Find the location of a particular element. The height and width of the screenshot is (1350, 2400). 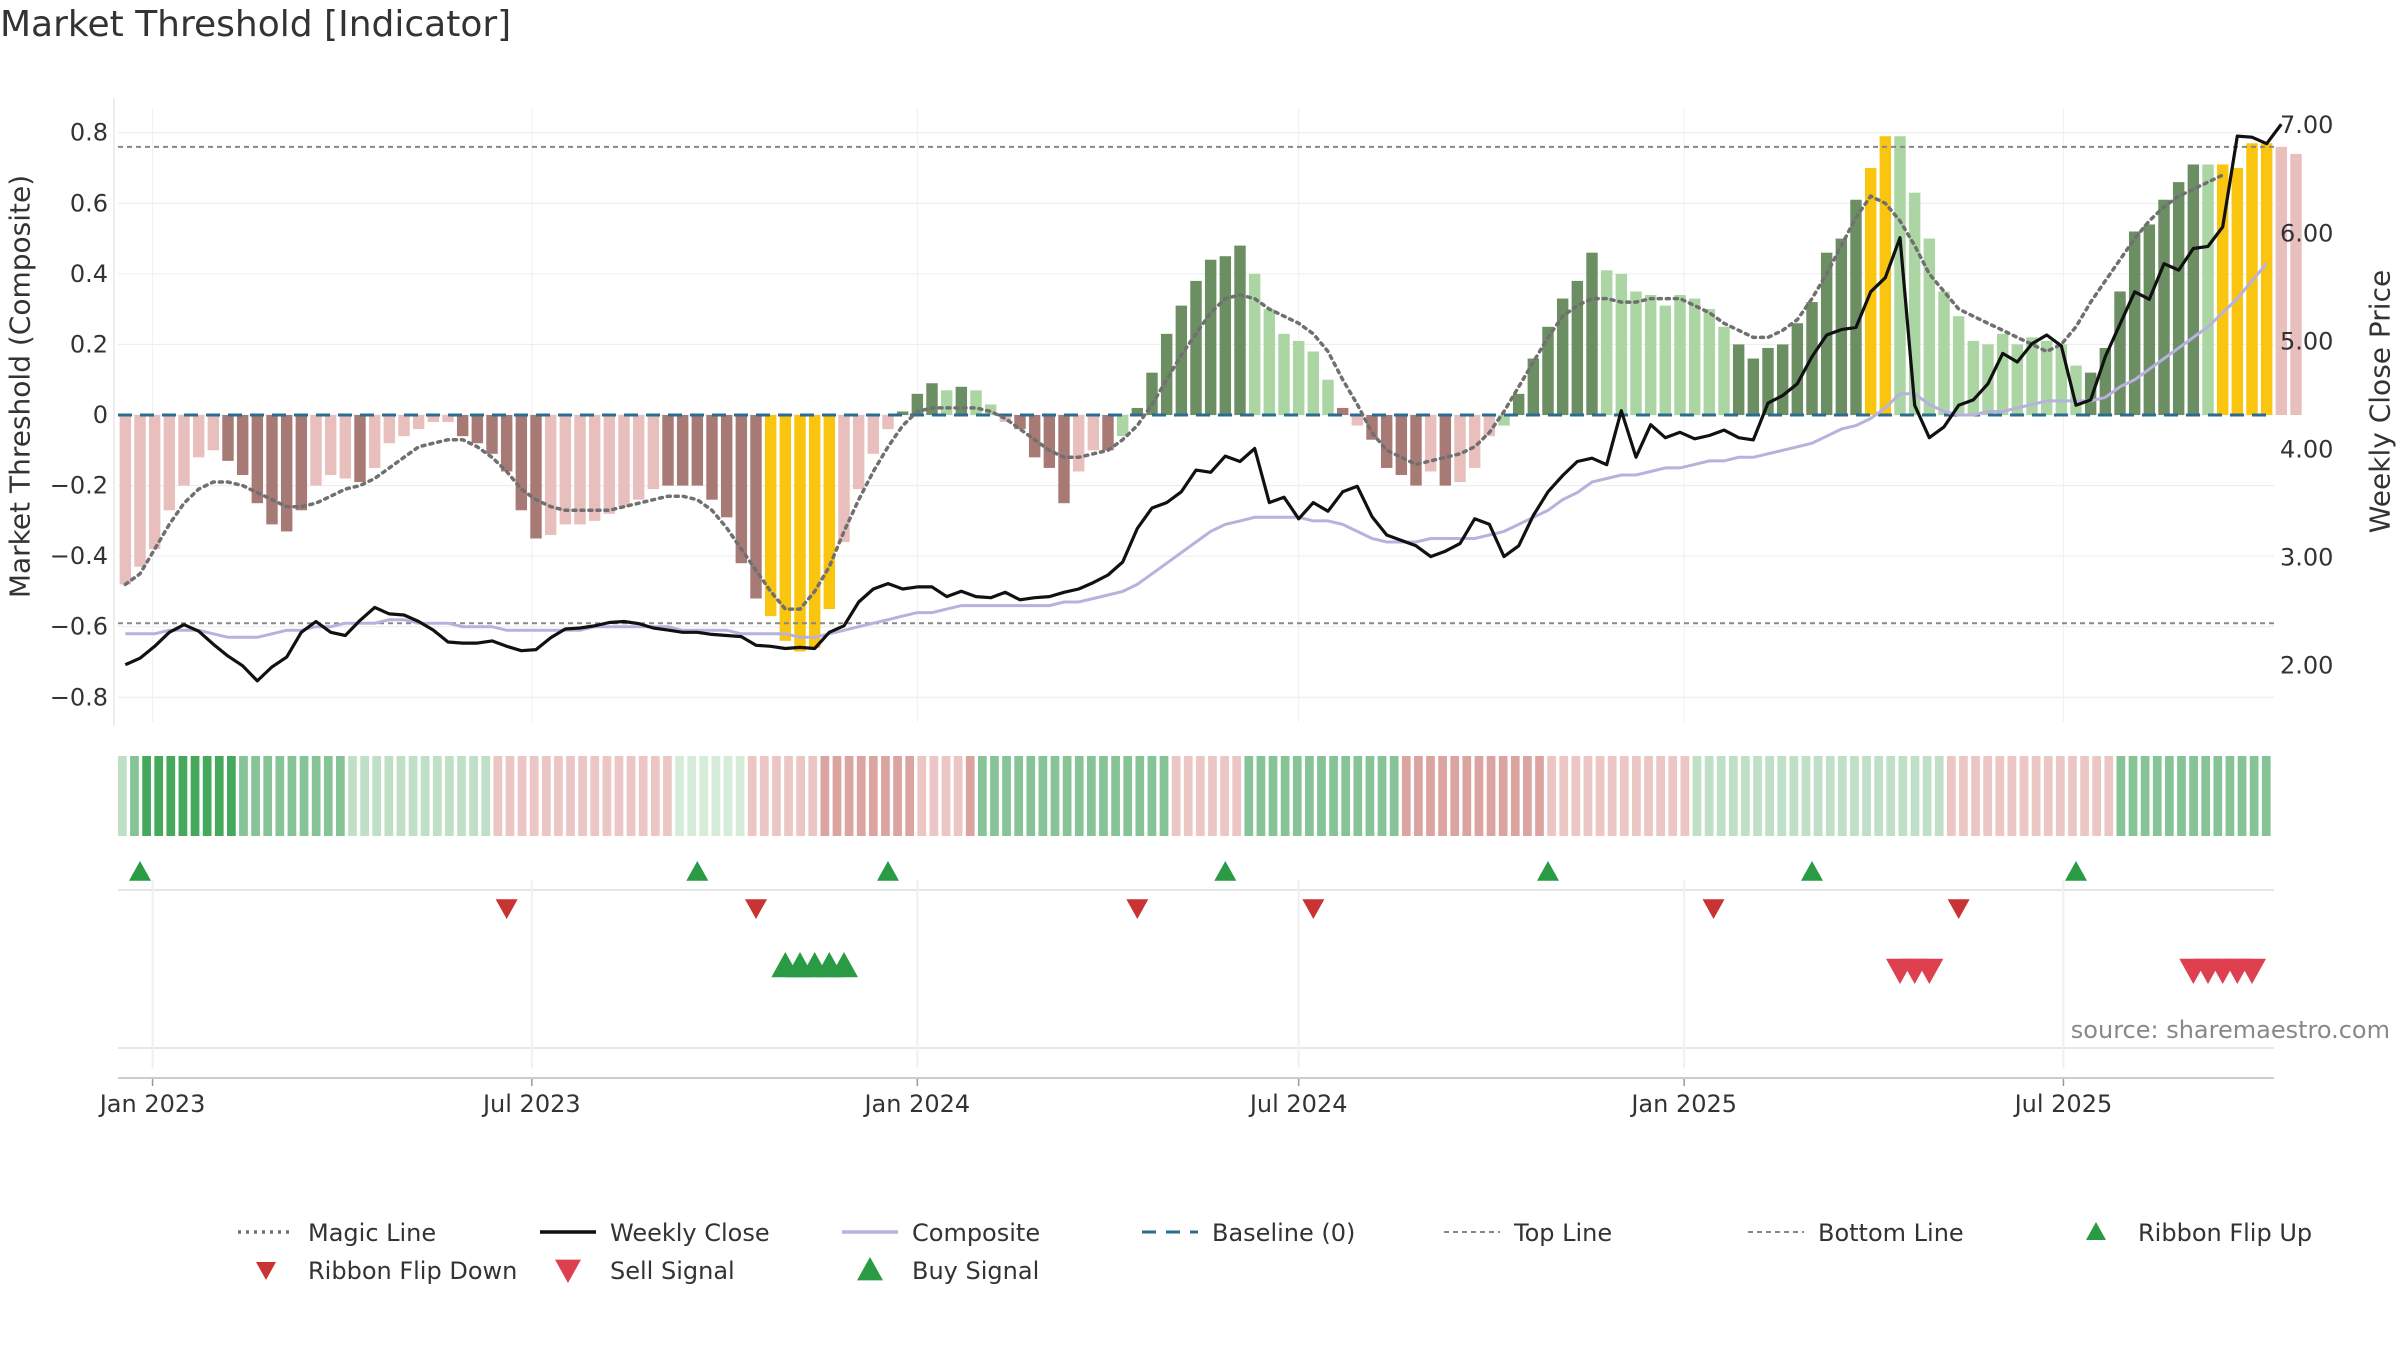

y2-tick-label: 5.00 is located at coordinates (2306, 341).